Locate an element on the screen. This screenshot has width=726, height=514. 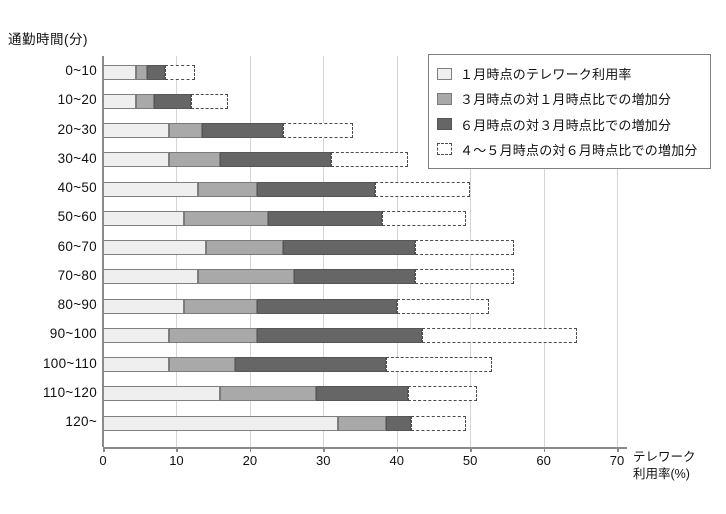
category-label: 10~20 is located at coordinates (77, 100).